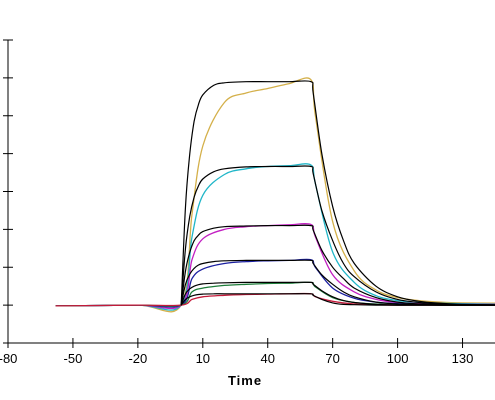 The image size is (495, 400). What do you see at coordinates (8, 358) in the screenshot?
I see `x-tick-label-0: -80` at bounding box center [8, 358].